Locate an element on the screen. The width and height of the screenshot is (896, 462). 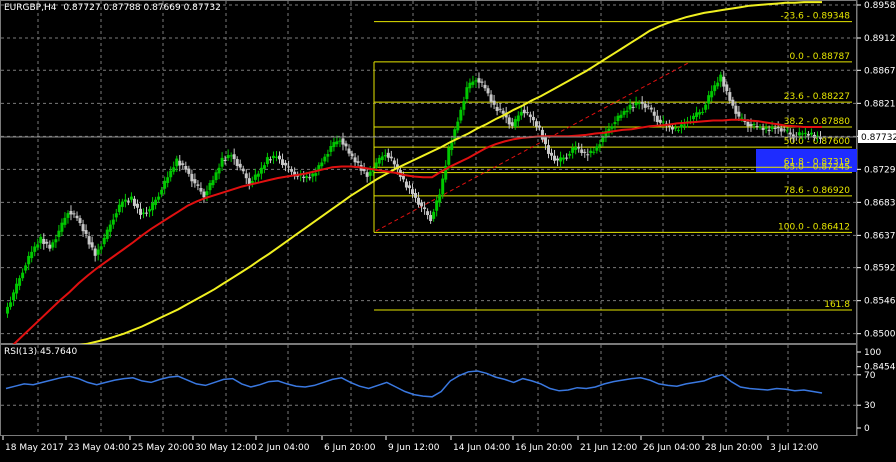
fib-level-label: 161.8 is located at coordinates (837, 305).